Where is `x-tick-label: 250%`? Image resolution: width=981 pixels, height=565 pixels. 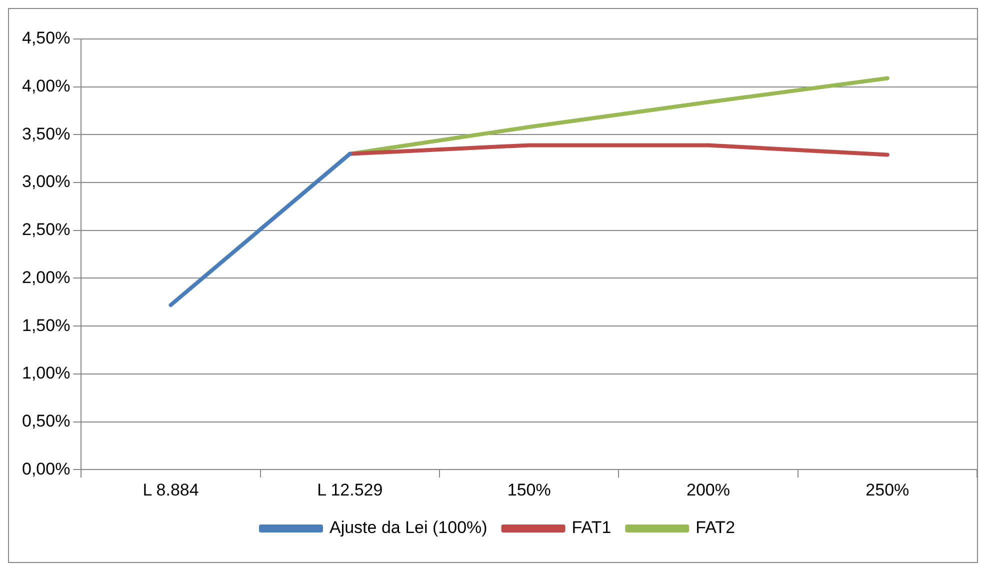 x-tick-label: 250% is located at coordinates (888, 490).